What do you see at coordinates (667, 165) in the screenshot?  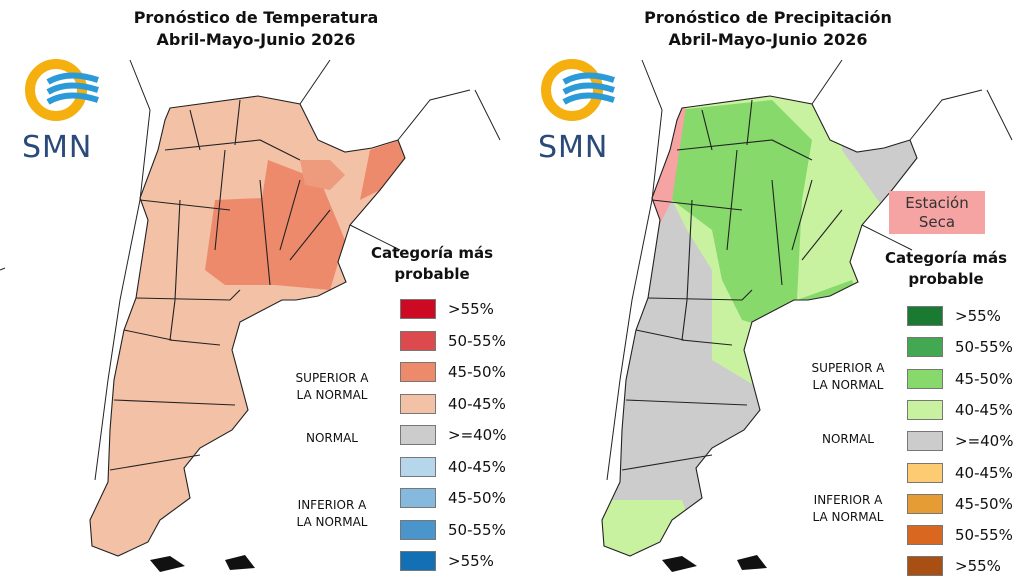 I see `precip-region-dry-season` at bounding box center [667, 165].